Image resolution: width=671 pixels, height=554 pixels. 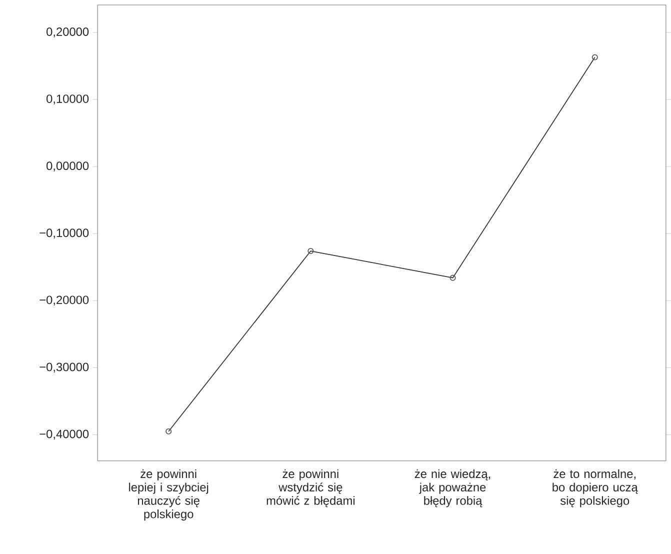 I want to click on x-tick-label: że powinni wstydzić się mówić z błędami, so click(x=310, y=488).